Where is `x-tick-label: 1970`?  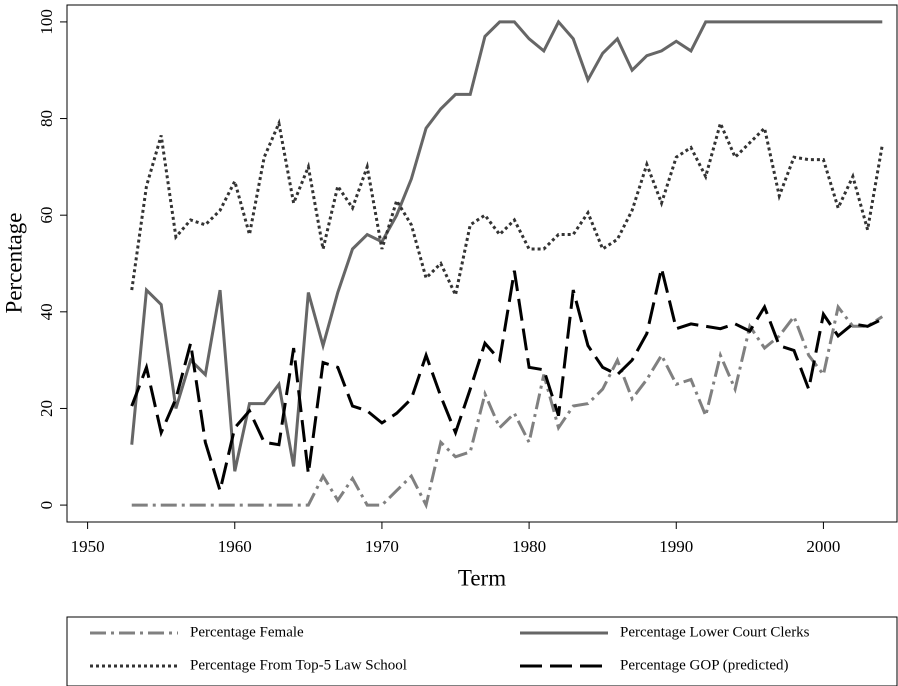
x-tick-label: 1970 is located at coordinates (382, 546).